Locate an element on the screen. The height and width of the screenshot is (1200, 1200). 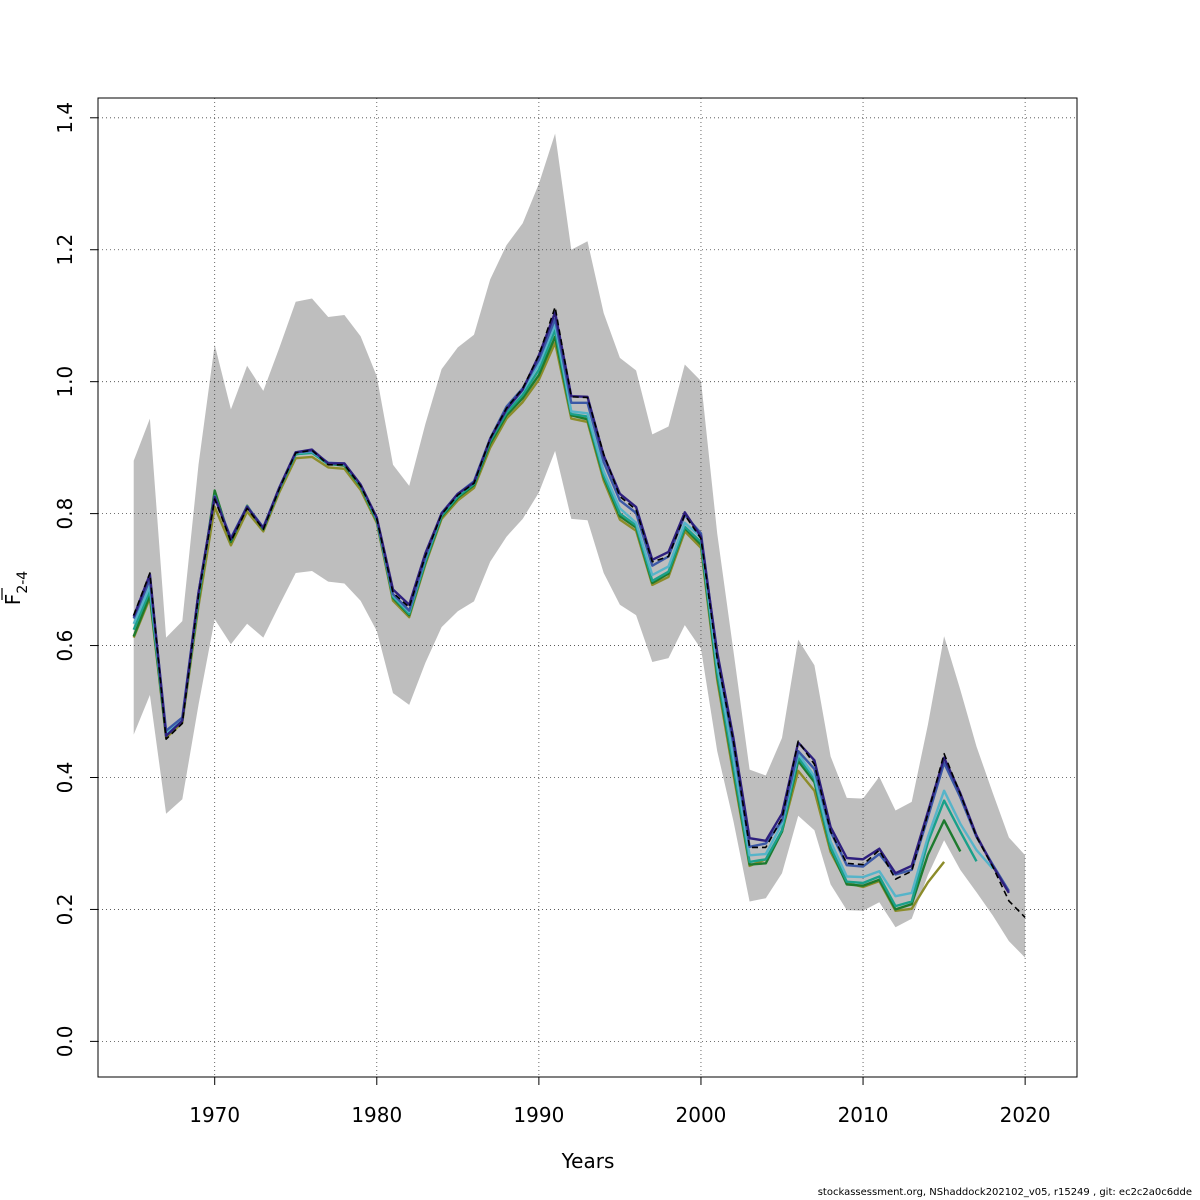
x-tick-label: 1980 is located at coordinates (376, 1115).